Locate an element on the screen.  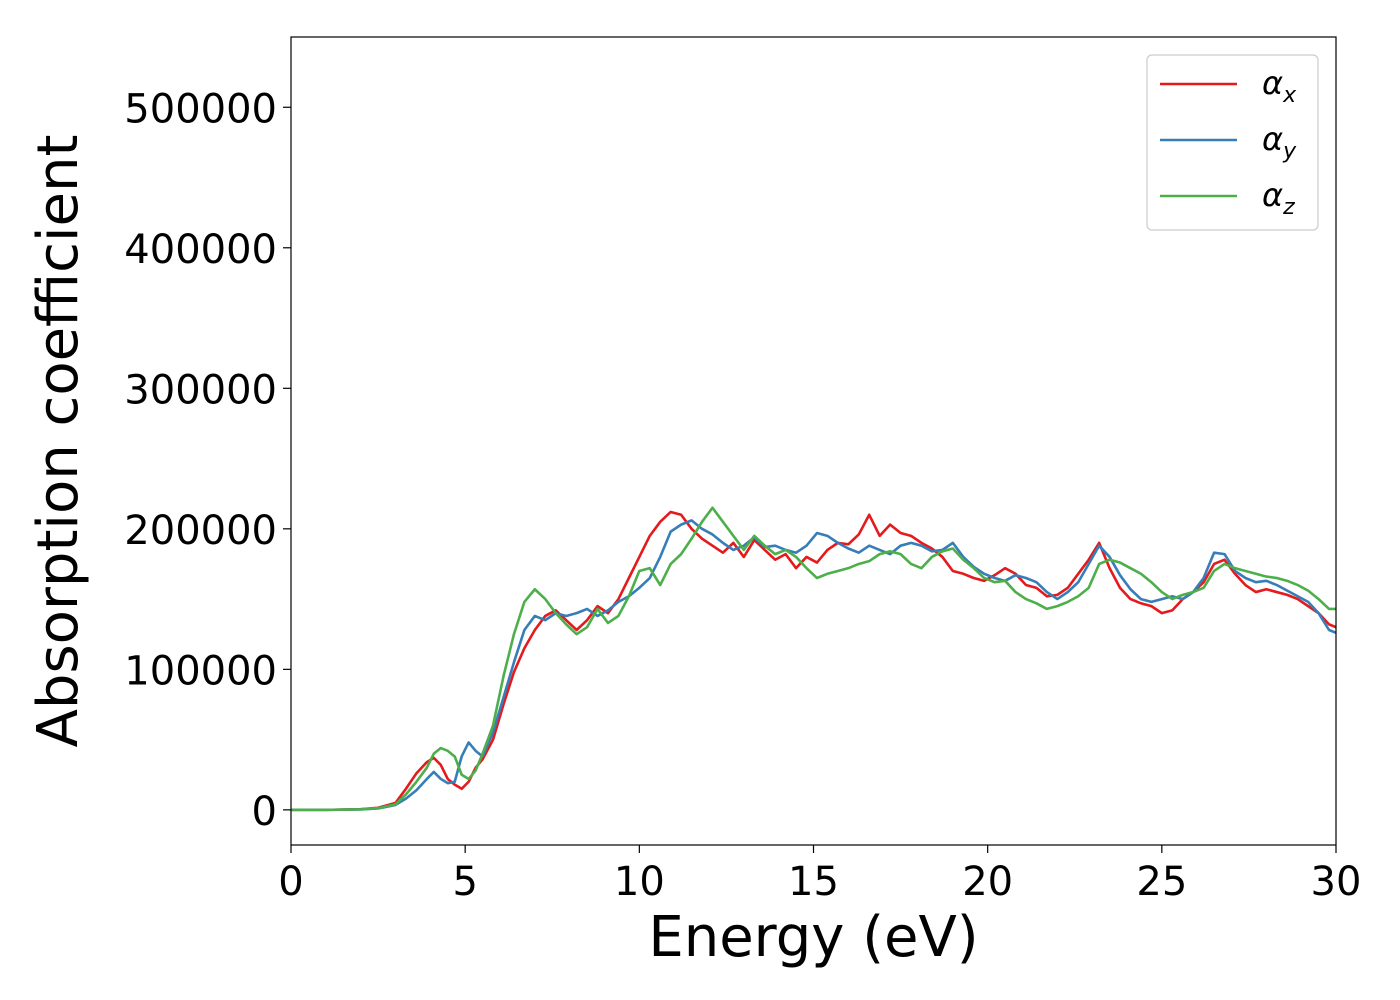
legend-label-z: αz is located at coordinates (1278, 198).